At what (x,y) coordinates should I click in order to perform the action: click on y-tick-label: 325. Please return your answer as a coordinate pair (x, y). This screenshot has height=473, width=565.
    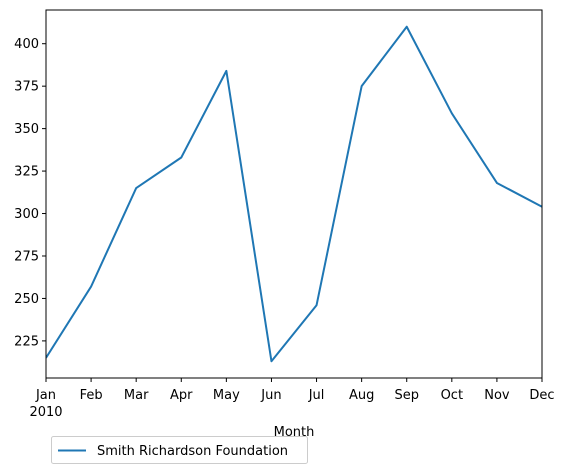
    Looking at the image, I should click on (26, 172).